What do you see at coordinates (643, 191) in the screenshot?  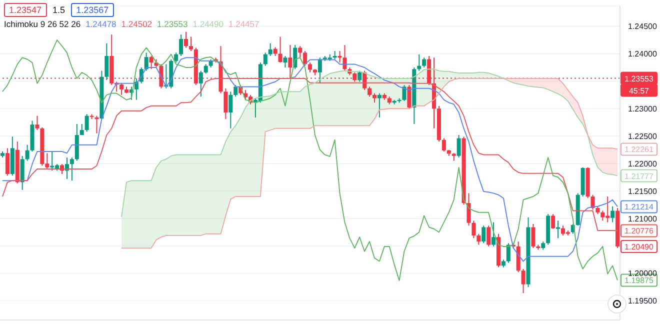 I see `y-tick-label: 1.21500` at bounding box center [643, 191].